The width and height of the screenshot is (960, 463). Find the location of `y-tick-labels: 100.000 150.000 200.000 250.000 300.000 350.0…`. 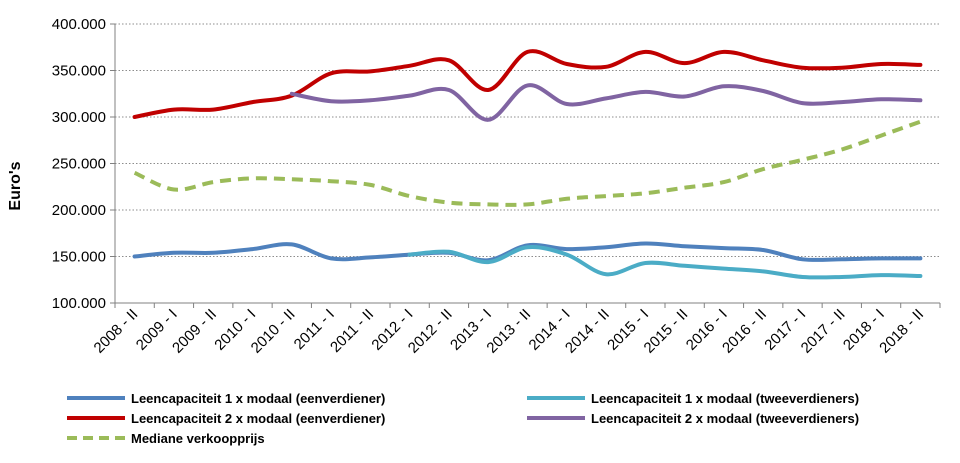

y-tick-labels: 100.000 150.000 200.000 250.000 300.000 350.0… is located at coordinates (79, 164).